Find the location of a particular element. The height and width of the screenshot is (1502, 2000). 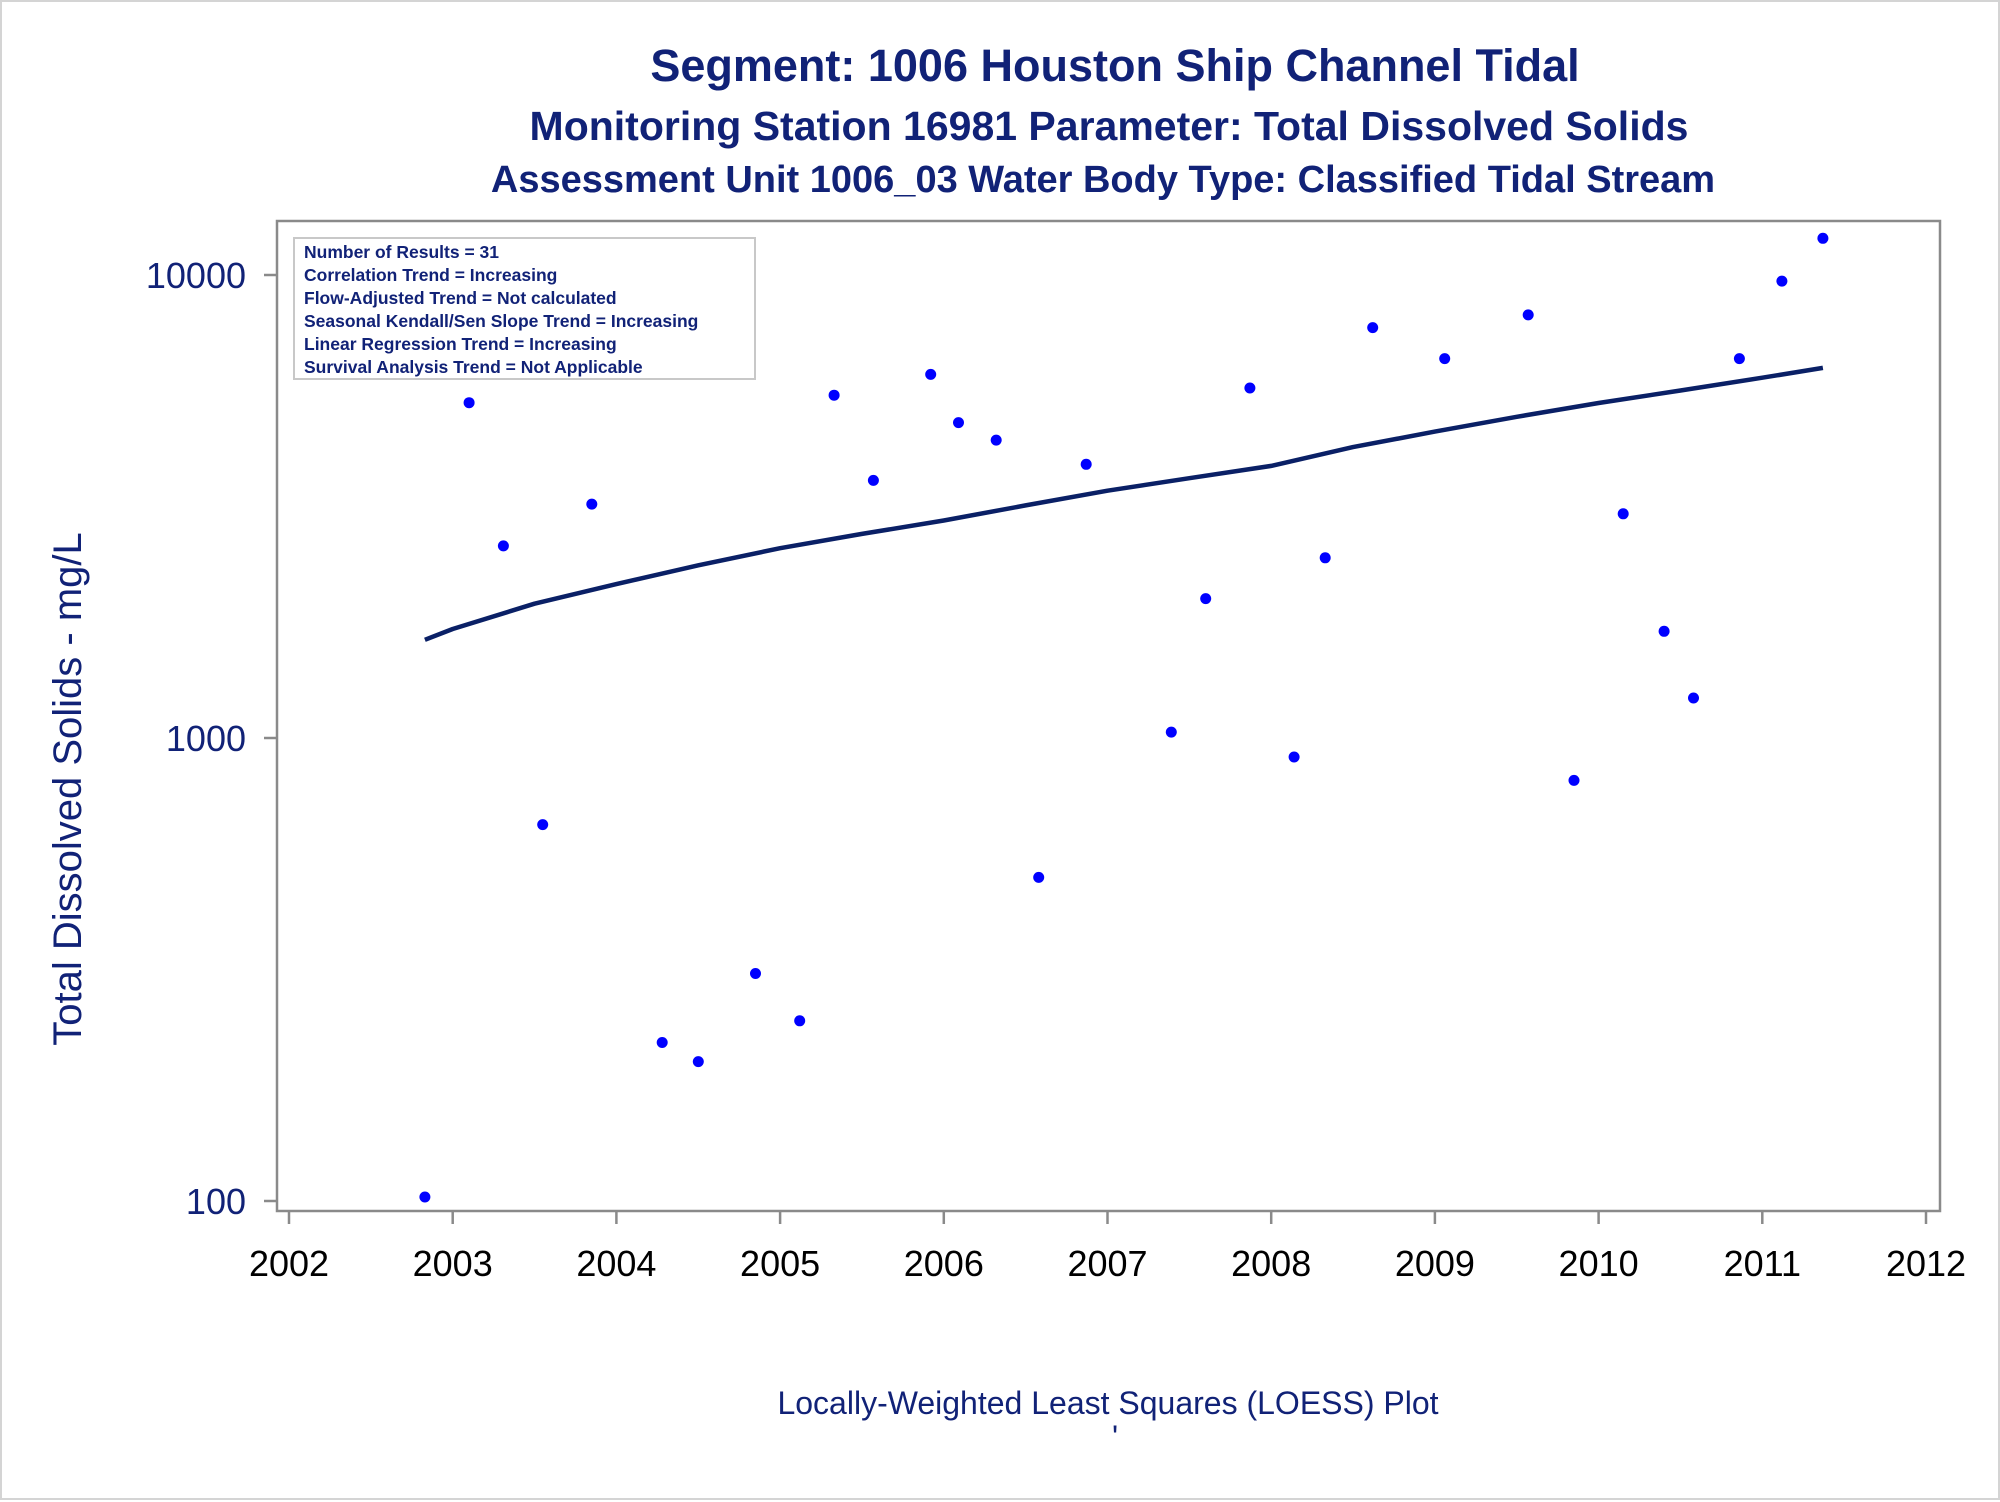

y-axis-title: Total Dissolved Solids - mg/L is located at coordinates (68, 789).